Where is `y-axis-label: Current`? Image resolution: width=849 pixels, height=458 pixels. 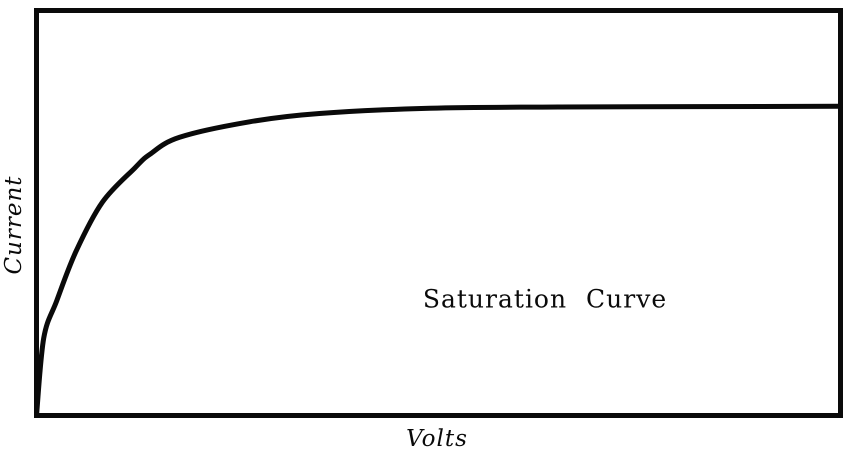
y-axis-label: Current is located at coordinates (14, 225).